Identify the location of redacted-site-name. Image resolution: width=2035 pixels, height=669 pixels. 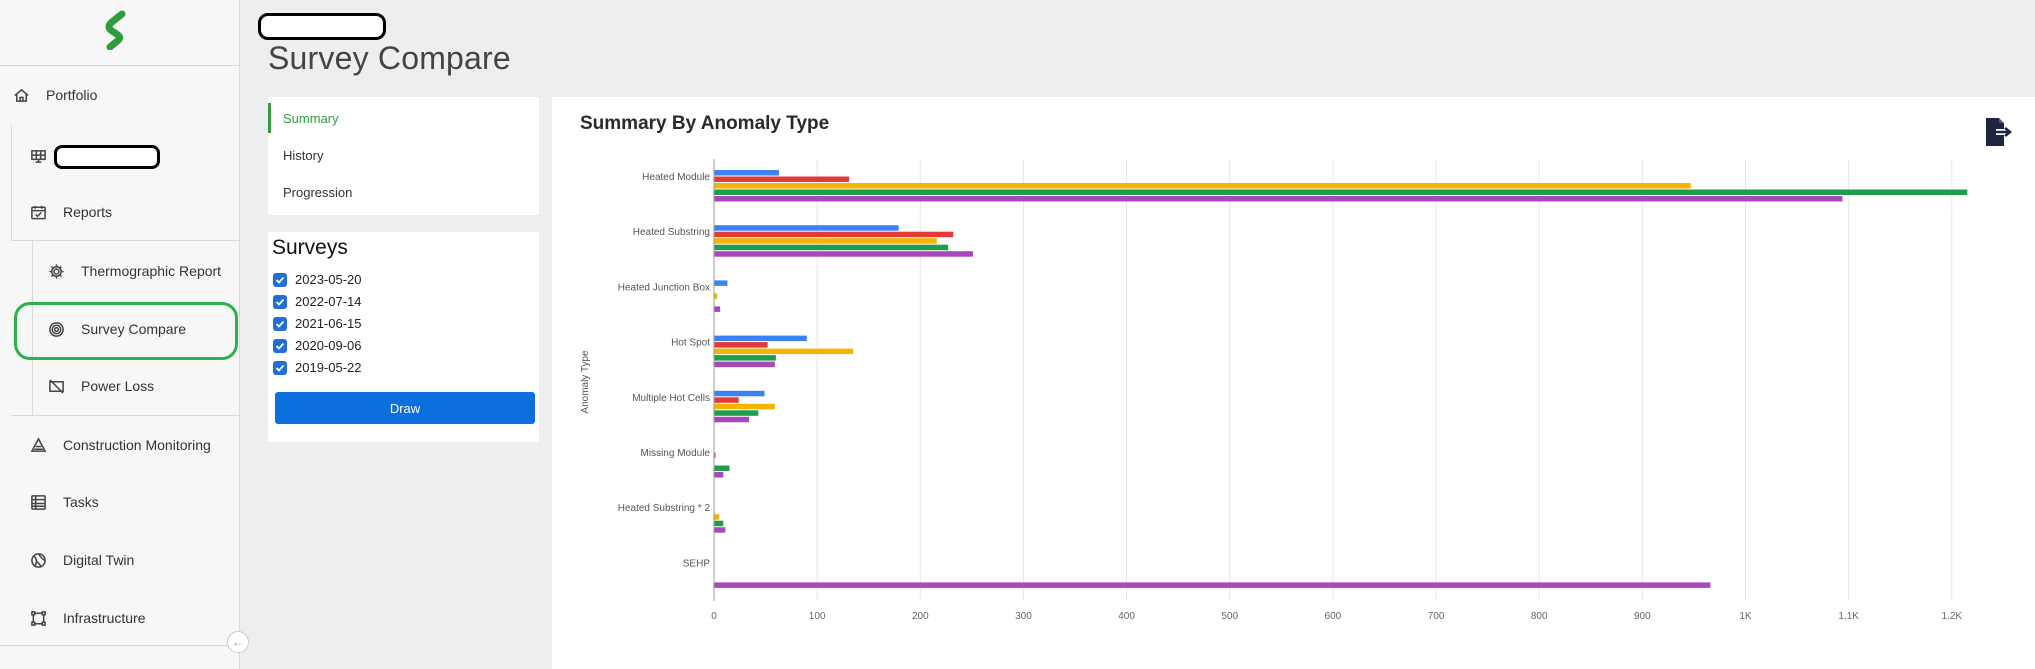
(107, 157).